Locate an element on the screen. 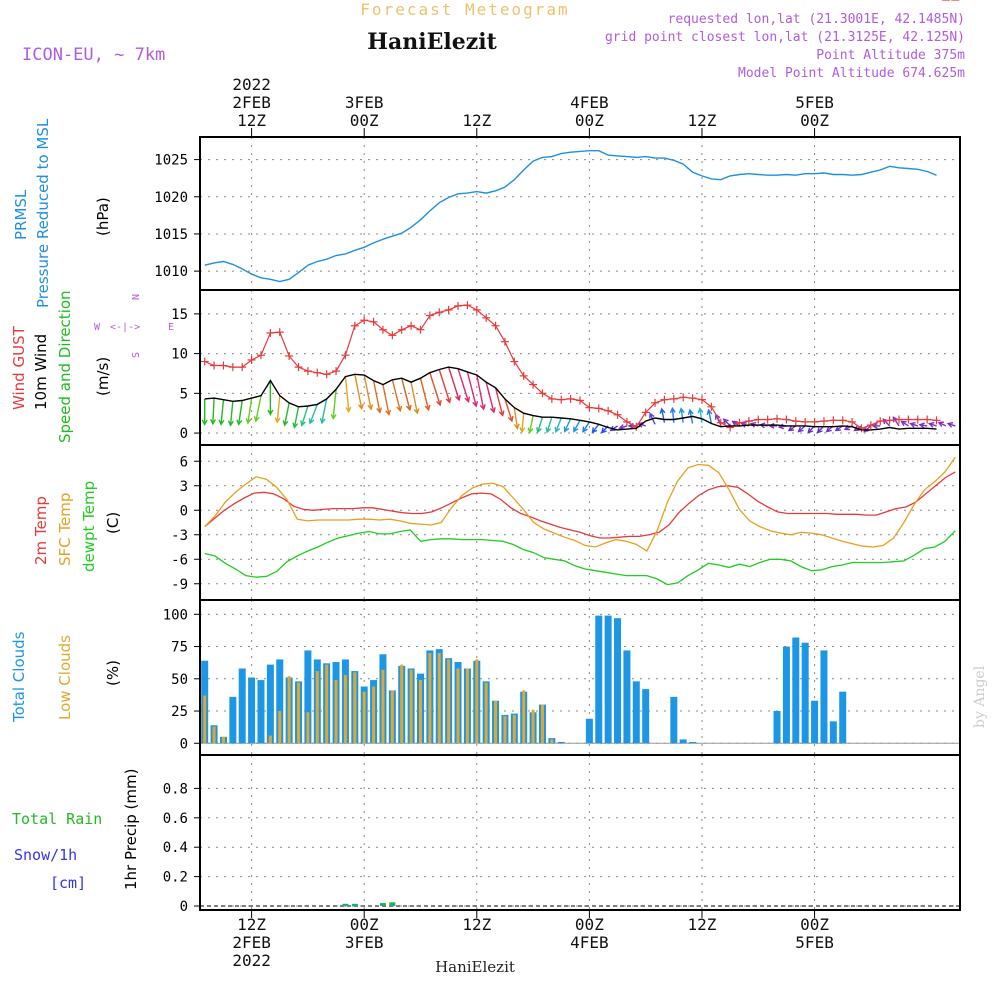 The height and width of the screenshot is (1000, 1000). precip-label: 1hr Precip (mm) is located at coordinates (131, 829).